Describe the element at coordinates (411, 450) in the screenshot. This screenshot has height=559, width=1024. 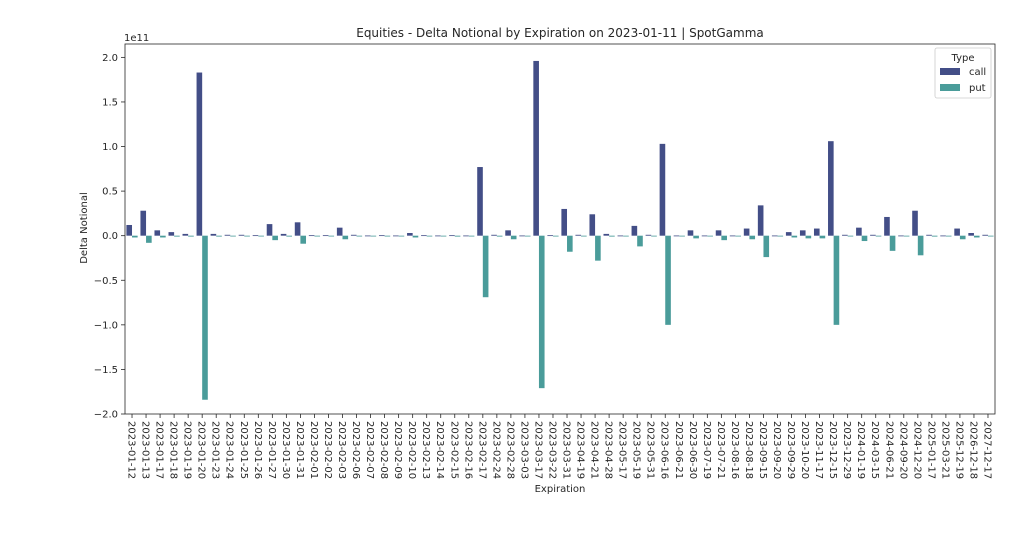
I see `x-tick-label: 2023-02-10` at that location.